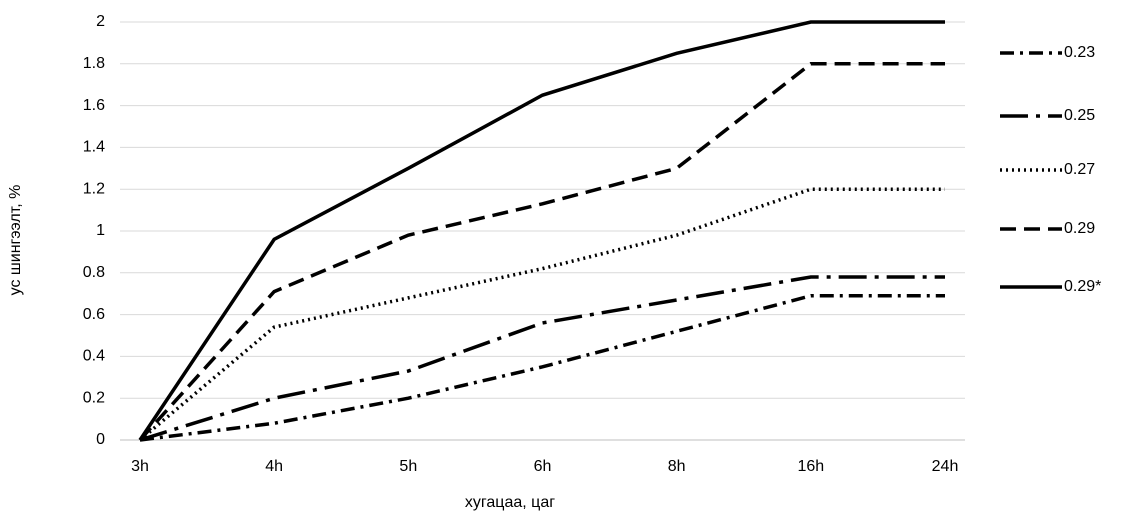 The width and height of the screenshot is (1133, 516). What do you see at coordinates (408, 466) in the screenshot?
I see `x-tick-label: 5h` at bounding box center [408, 466].